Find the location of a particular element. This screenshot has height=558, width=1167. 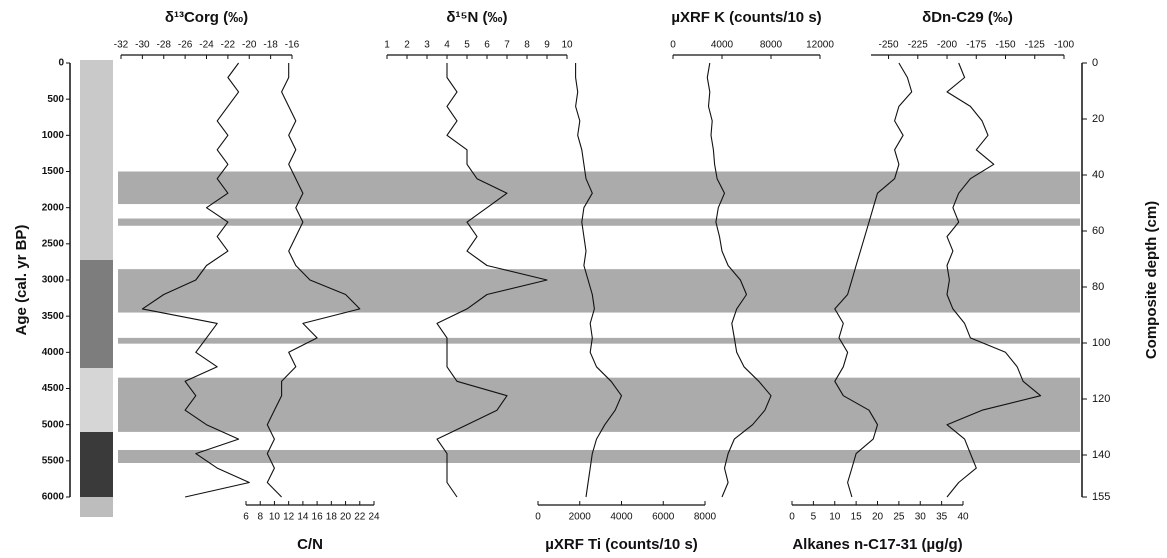

y2-axis-title: Composite depth (cm) is located at coordinates (1151, 280).